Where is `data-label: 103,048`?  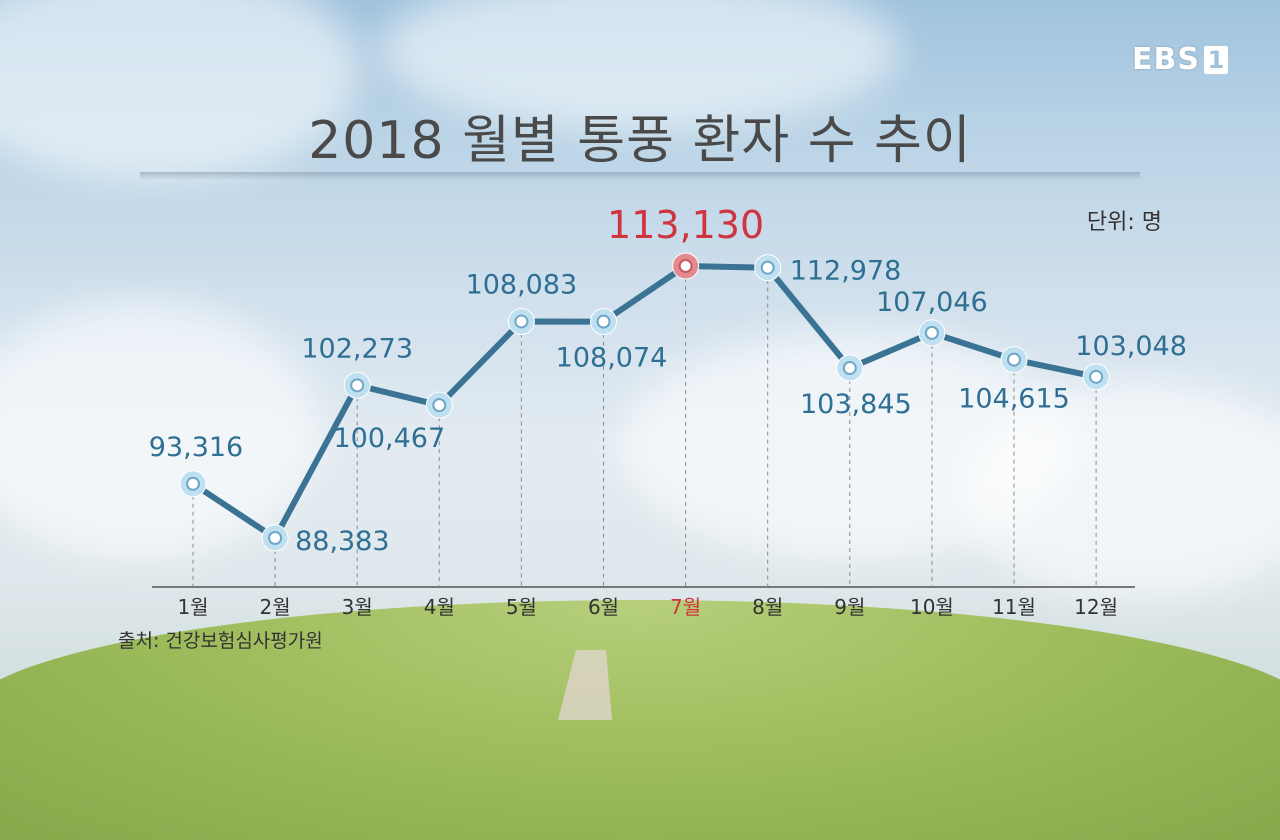 data-label: 103,048 is located at coordinates (1131, 346).